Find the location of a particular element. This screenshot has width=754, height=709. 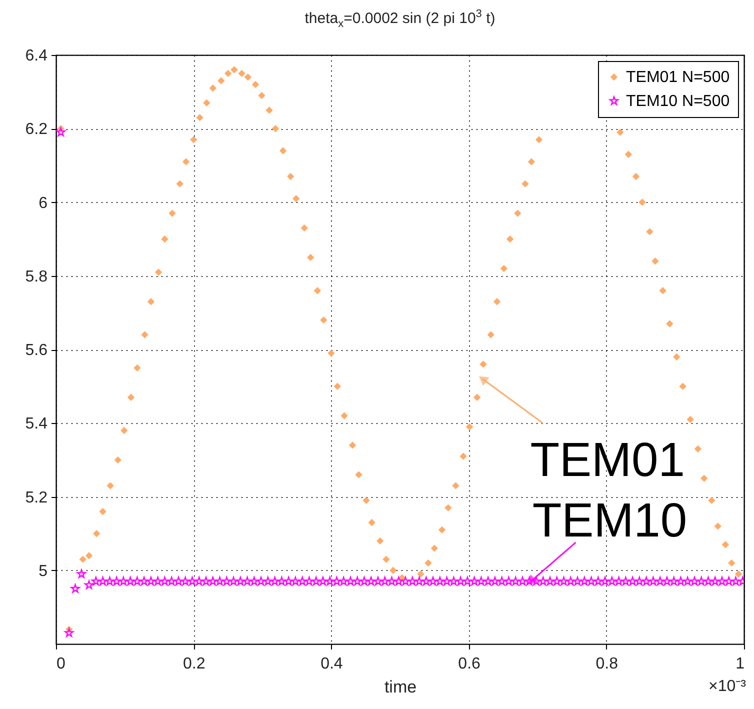

x-axis-title: time is located at coordinates (400, 687).